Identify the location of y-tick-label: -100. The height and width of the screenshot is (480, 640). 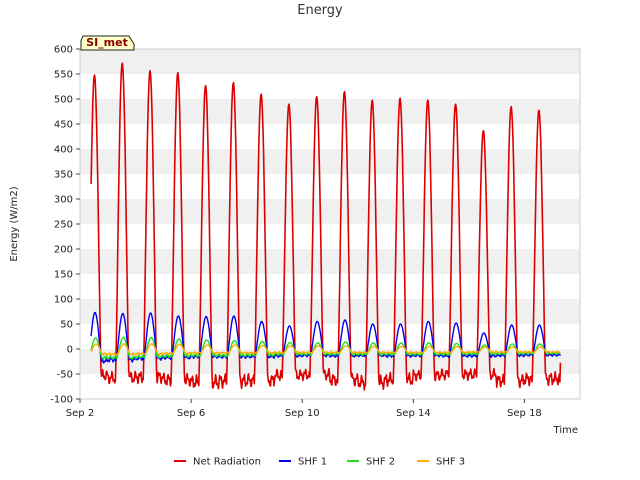
(61, 400).